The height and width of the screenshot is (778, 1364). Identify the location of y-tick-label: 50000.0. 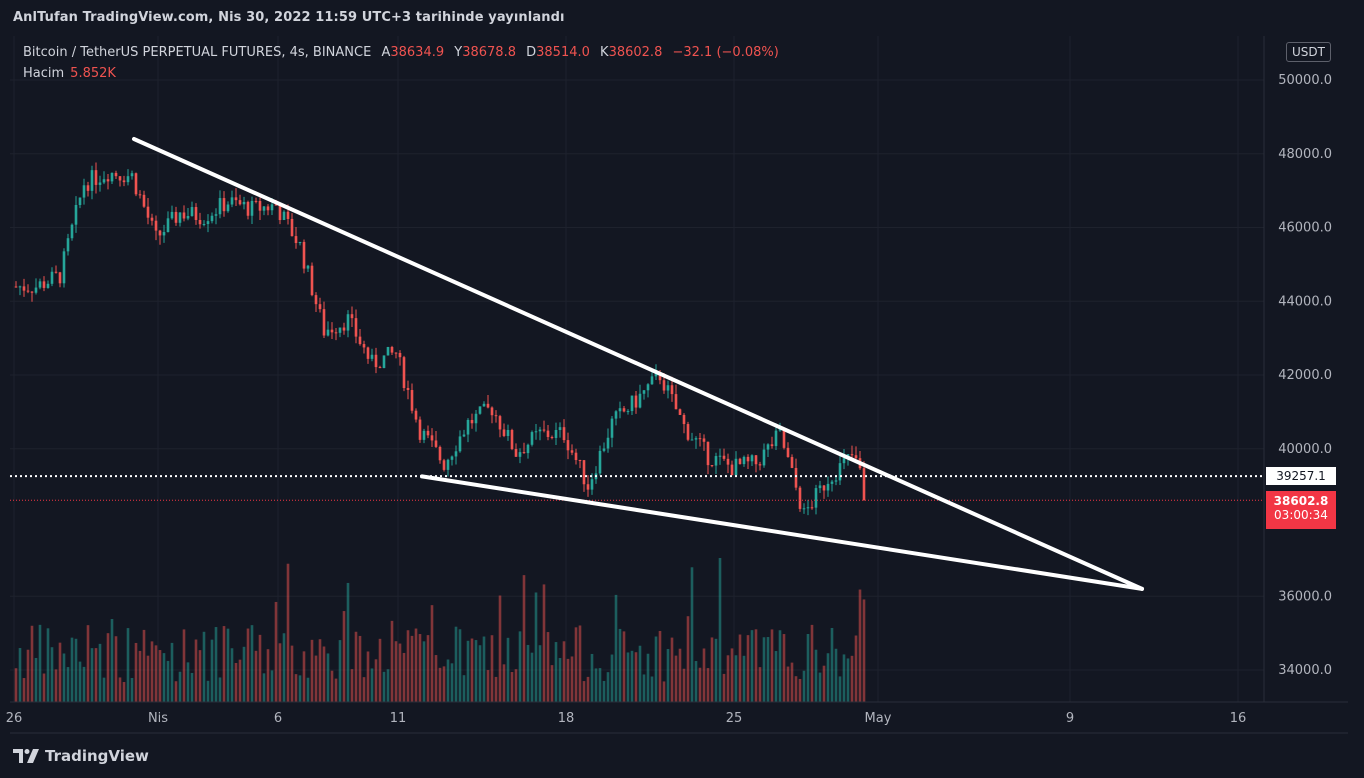
(1305, 80).